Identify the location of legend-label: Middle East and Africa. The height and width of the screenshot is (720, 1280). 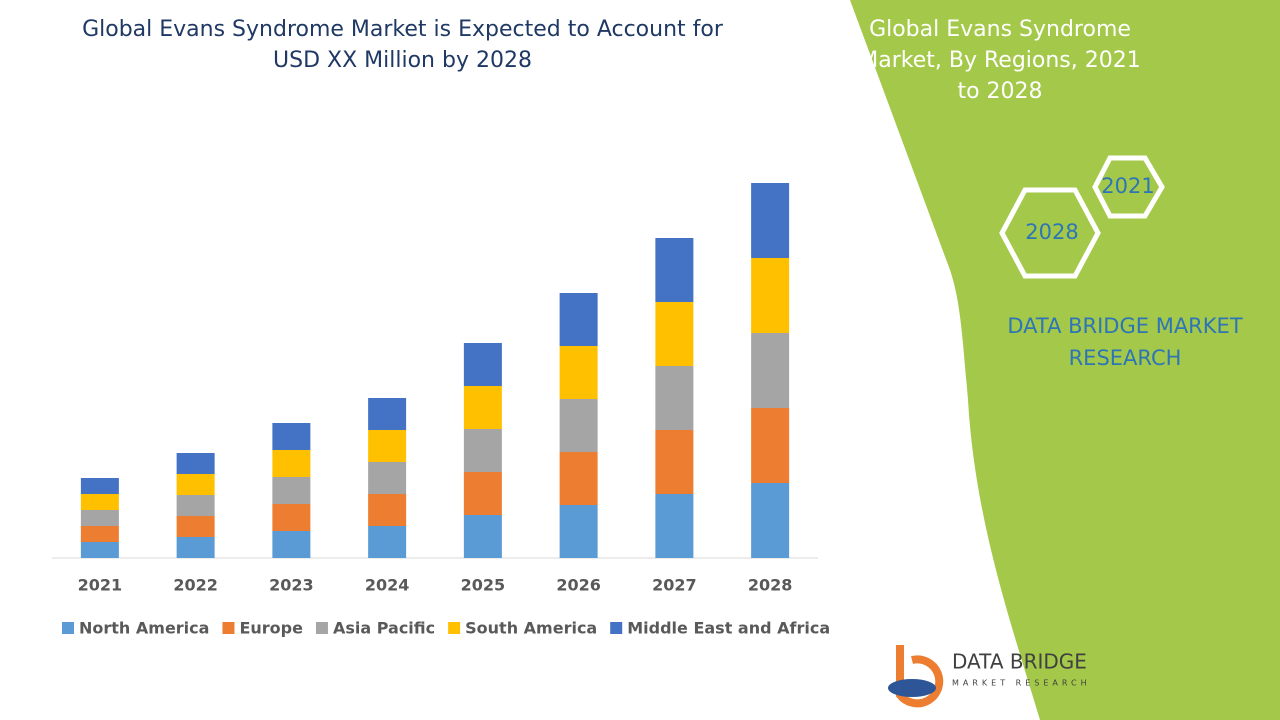
(728, 628).